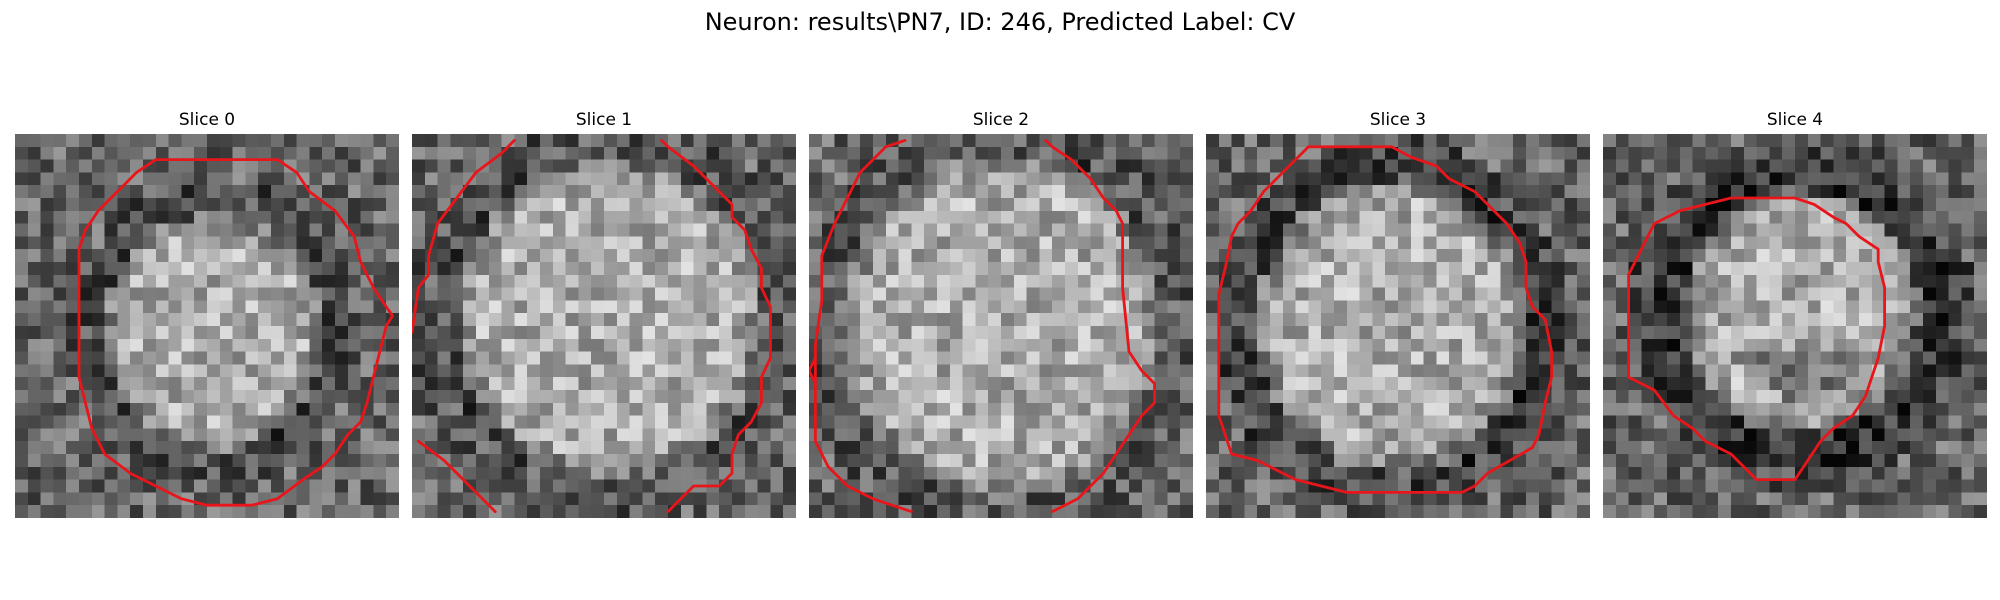 The image size is (2000, 600). What do you see at coordinates (1001, 120) in the screenshot?
I see `slice-title: Slice 2` at bounding box center [1001, 120].